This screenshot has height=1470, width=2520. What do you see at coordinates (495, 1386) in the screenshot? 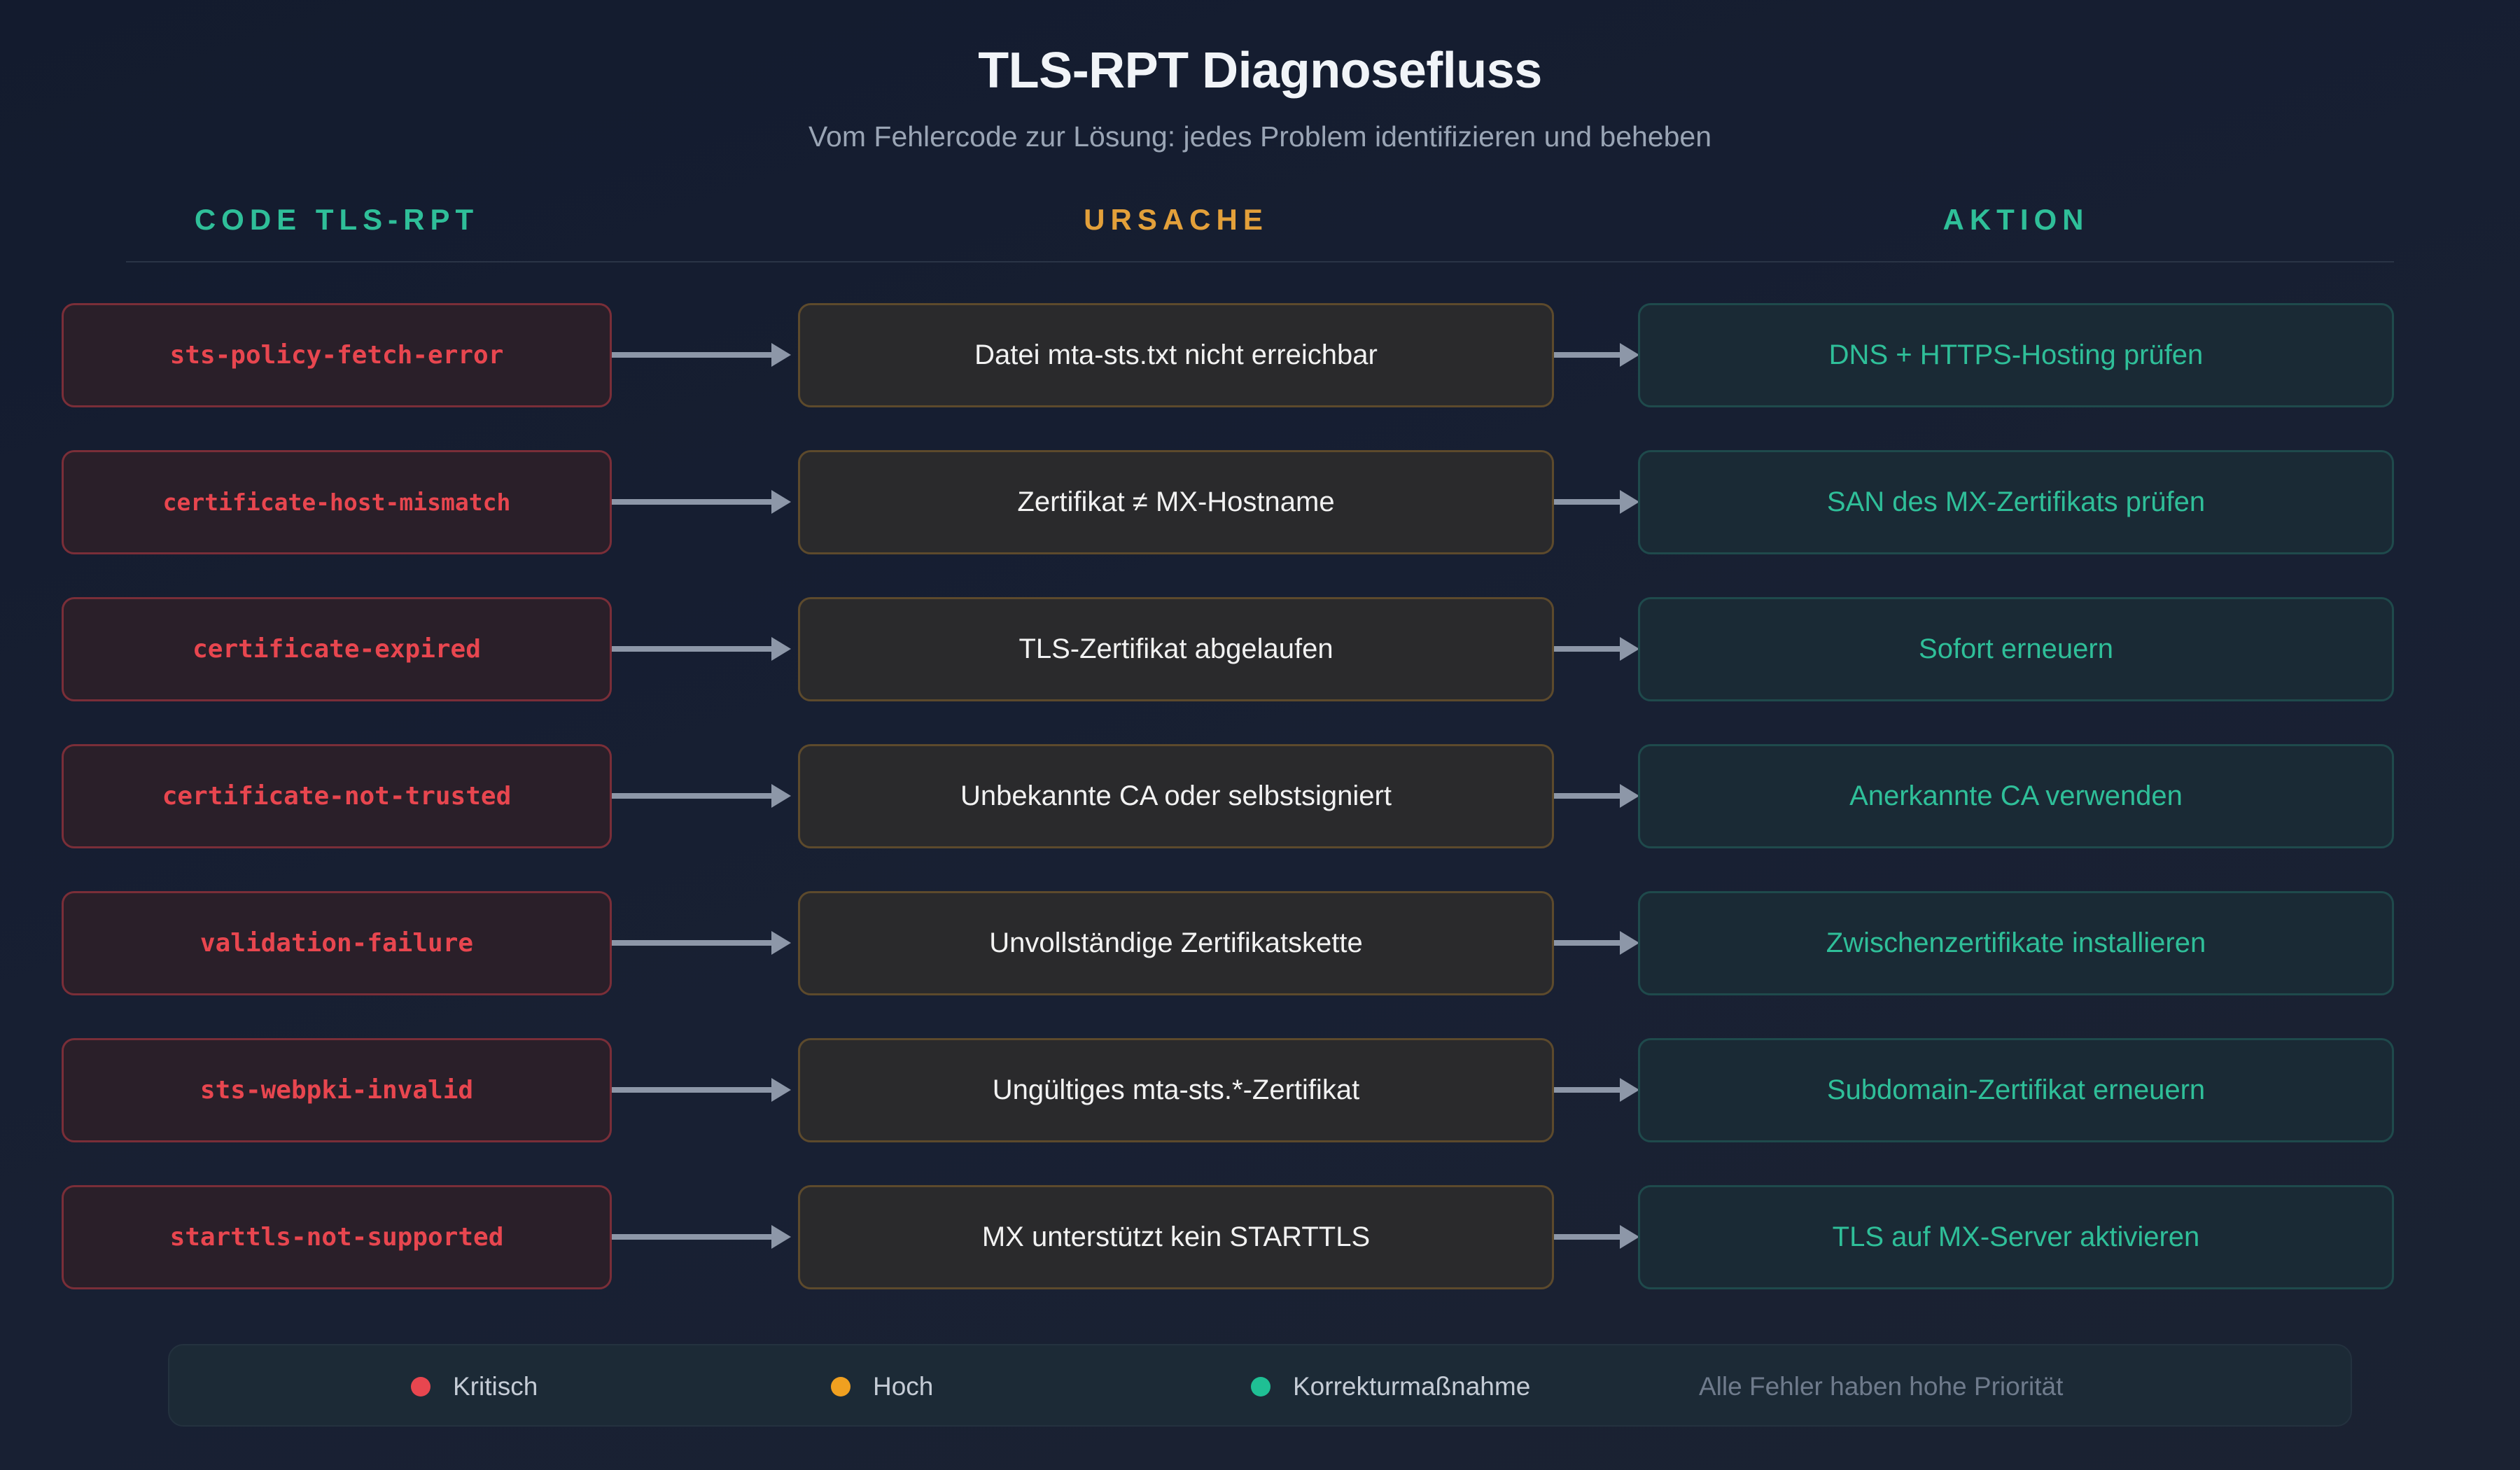
I see `legend-label: Kritisch` at bounding box center [495, 1386].